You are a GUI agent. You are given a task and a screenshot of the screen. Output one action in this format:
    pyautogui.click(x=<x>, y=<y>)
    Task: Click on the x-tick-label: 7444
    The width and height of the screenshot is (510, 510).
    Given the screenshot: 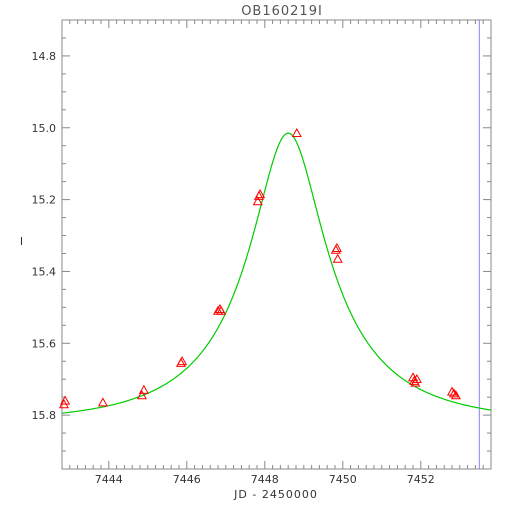 What is the action you would take?
    pyautogui.click(x=109, y=479)
    